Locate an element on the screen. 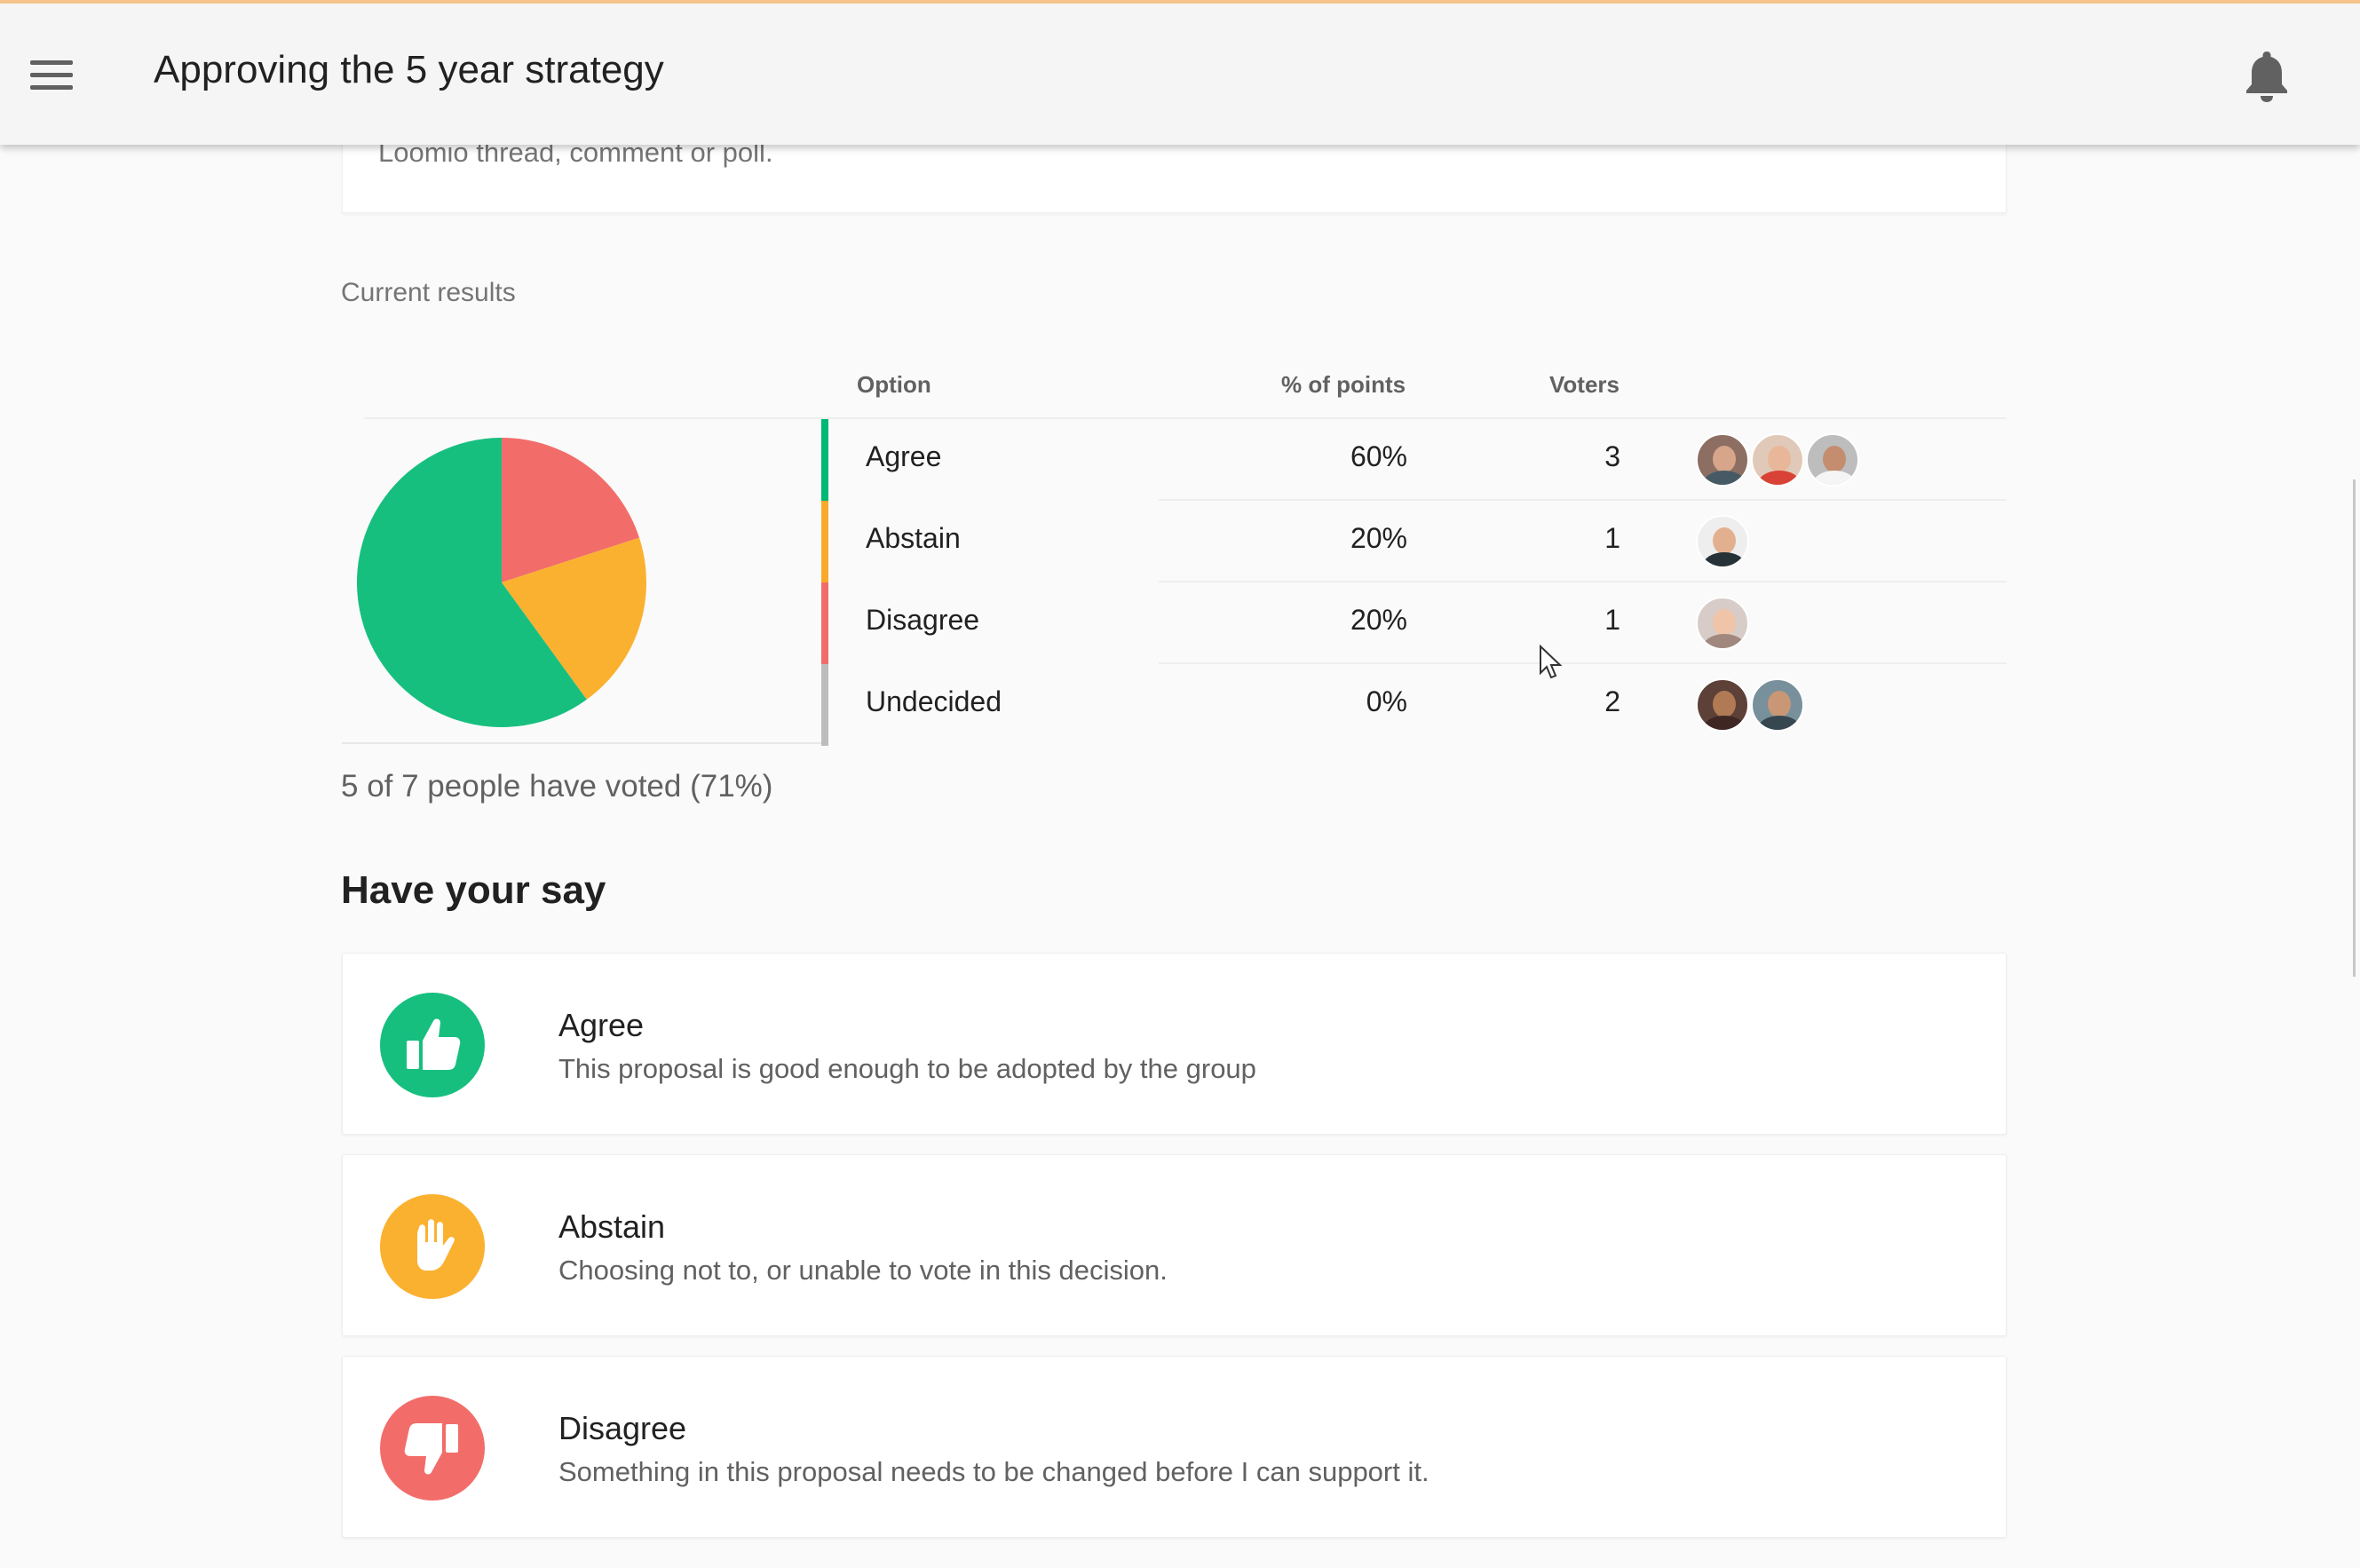 The width and height of the screenshot is (2360, 1568). mouse-cursor-icon is located at coordinates (1551, 662).